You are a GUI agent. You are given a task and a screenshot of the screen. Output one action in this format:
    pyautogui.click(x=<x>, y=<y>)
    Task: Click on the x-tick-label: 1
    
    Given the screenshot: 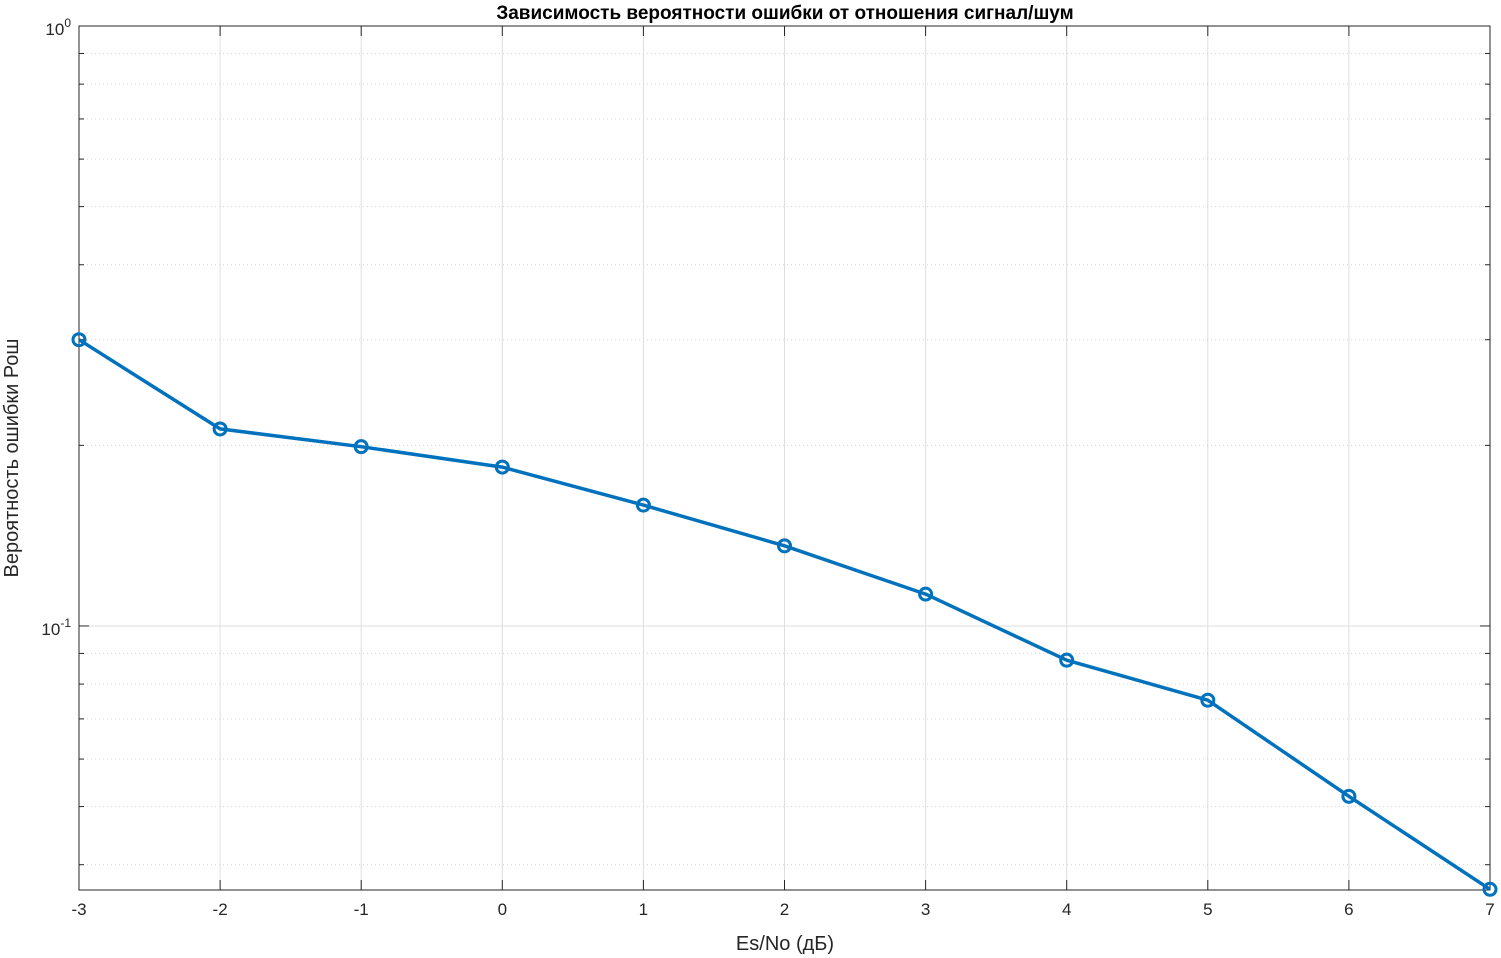 What is the action you would take?
    pyautogui.click(x=643, y=909)
    